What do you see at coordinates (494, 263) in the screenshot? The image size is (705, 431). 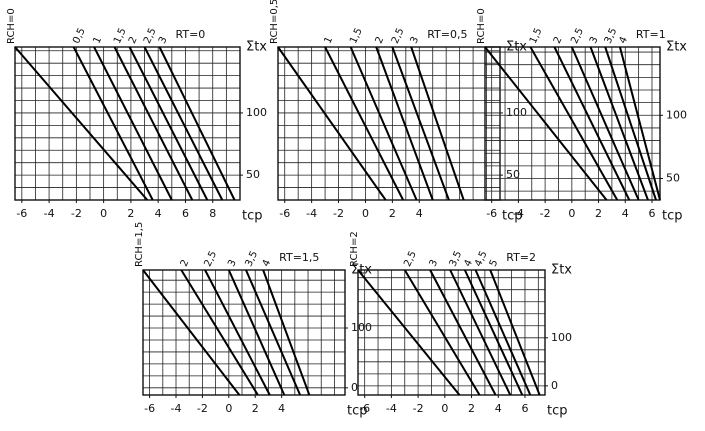 I see `curve-label: 5` at bounding box center [494, 263].